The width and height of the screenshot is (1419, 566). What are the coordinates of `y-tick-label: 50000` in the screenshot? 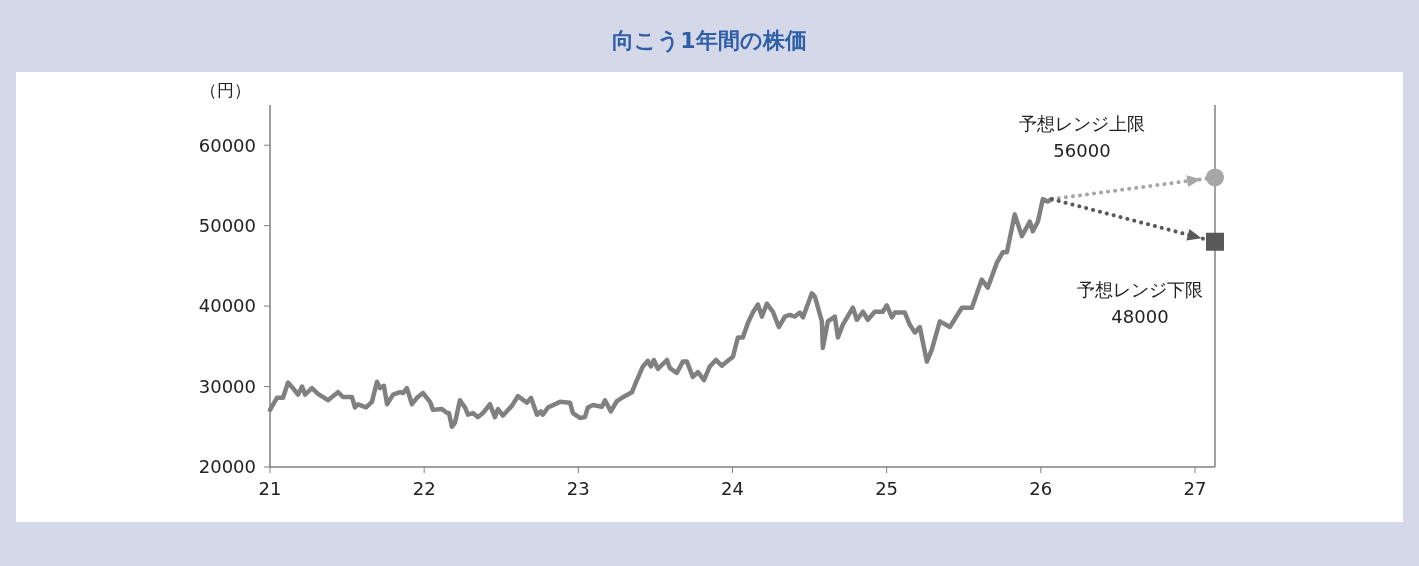 It's located at (227, 225).